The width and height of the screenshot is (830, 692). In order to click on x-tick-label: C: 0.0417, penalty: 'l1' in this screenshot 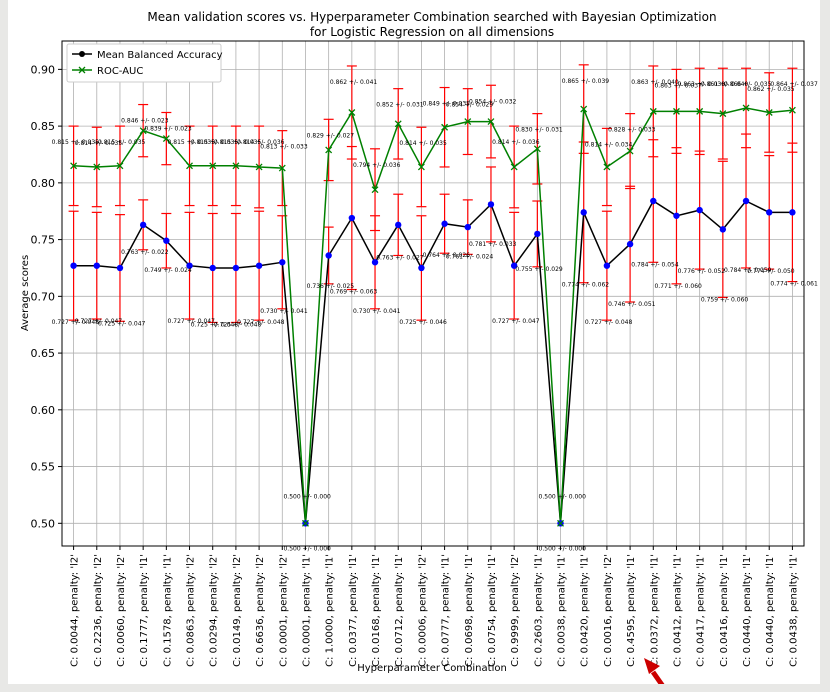, I will do `click(701, 610)`.